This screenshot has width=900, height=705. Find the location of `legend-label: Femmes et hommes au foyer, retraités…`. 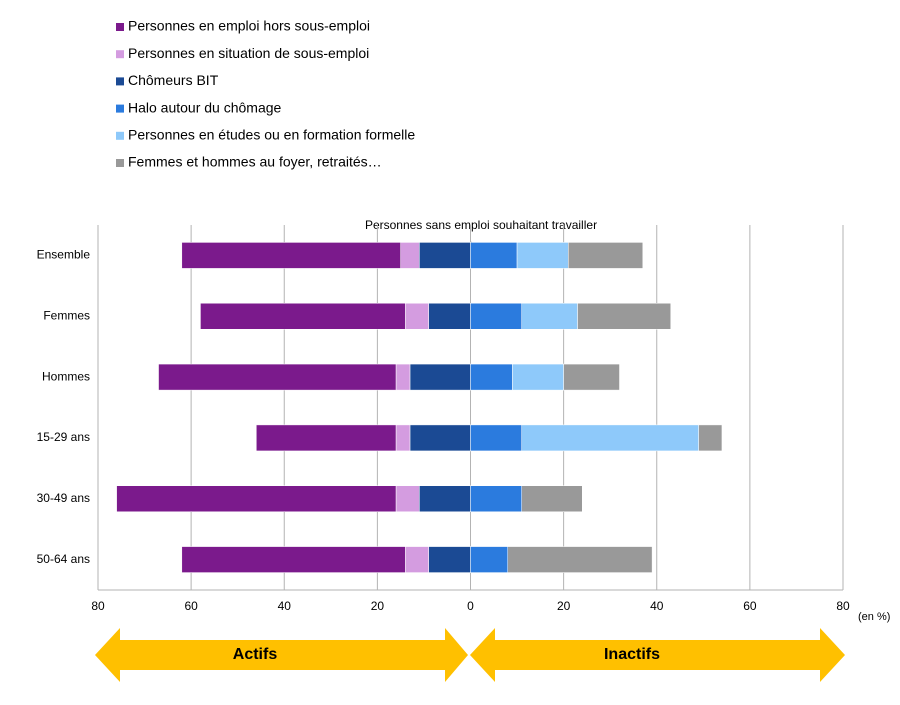

legend-label: Femmes et hommes au foyer, retraités… is located at coordinates (255, 162).